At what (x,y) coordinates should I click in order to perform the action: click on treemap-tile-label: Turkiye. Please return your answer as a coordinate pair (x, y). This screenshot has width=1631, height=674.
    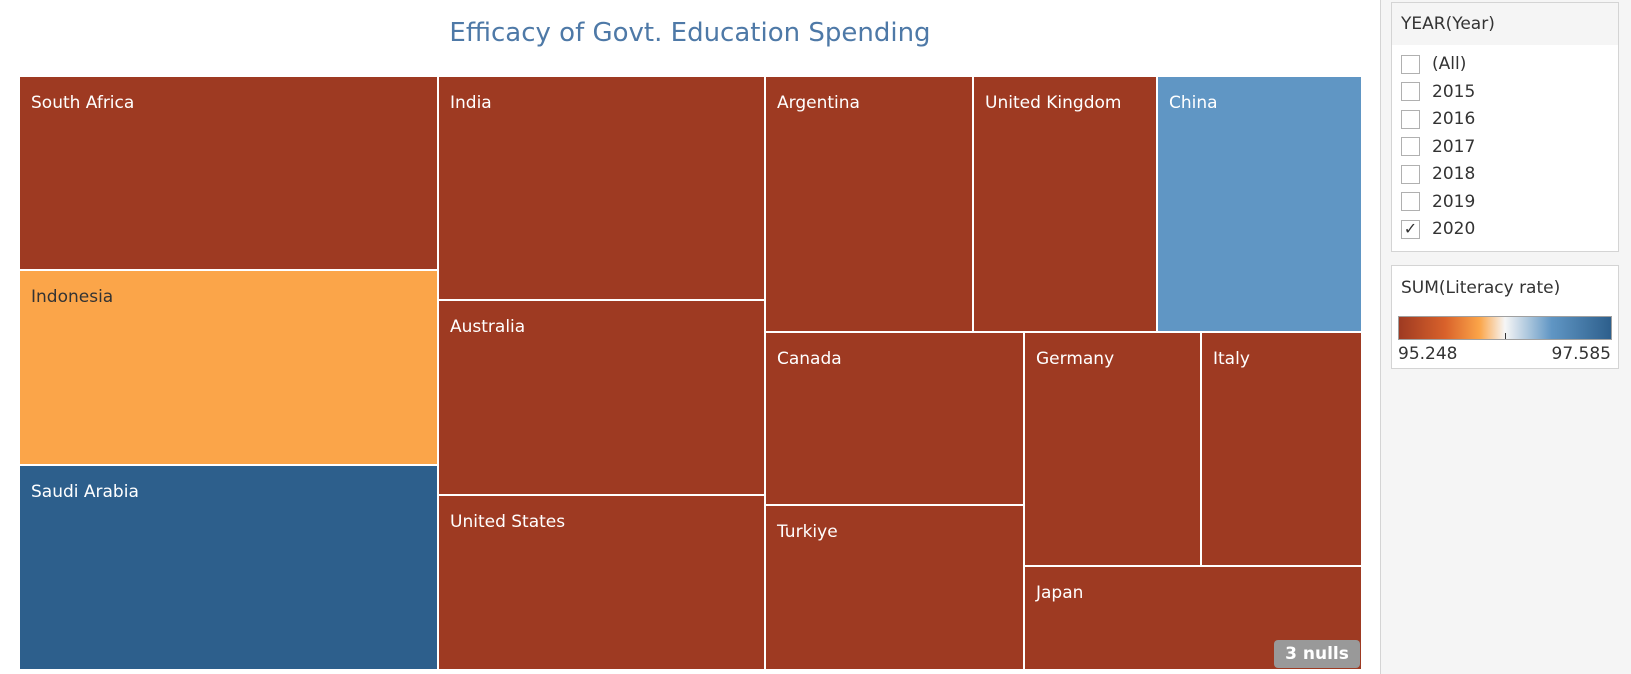
    Looking at the image, I should click on (807, 532).